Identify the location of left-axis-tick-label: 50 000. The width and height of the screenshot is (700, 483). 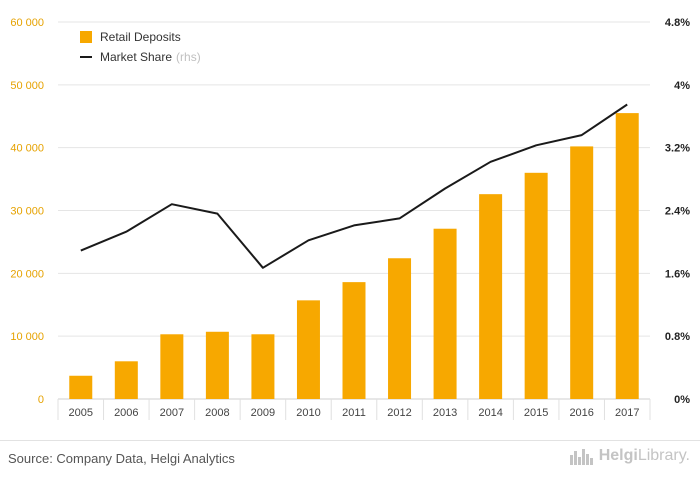
(27, 86).